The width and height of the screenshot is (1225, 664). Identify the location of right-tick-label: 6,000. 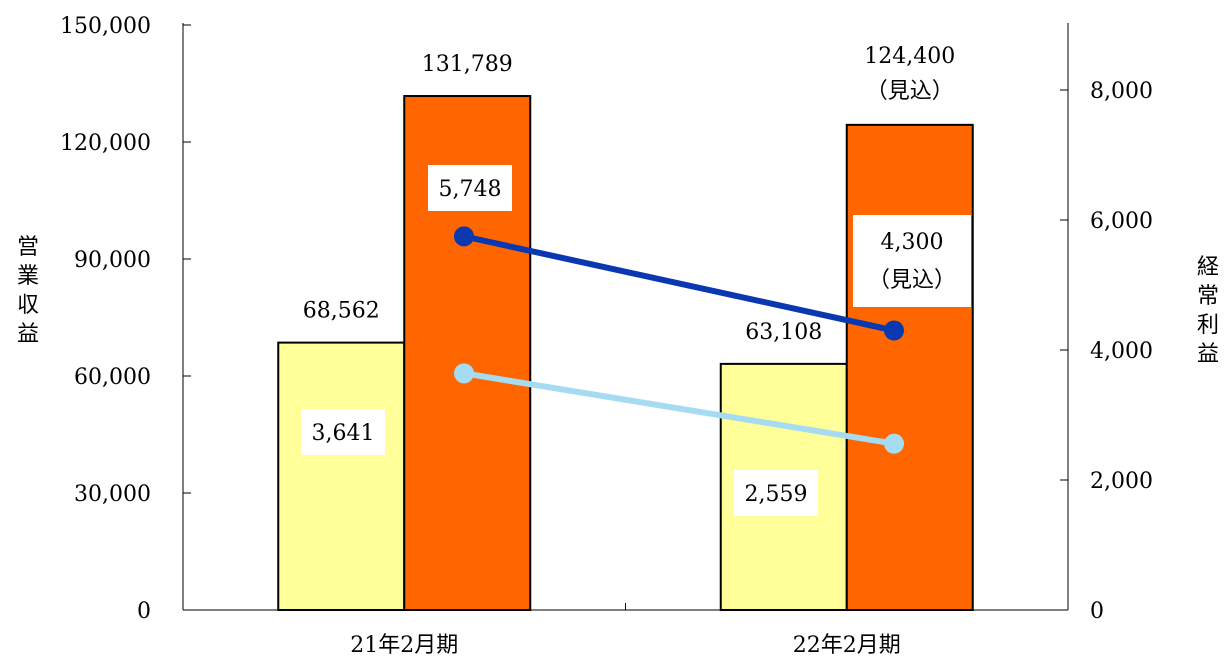
(1121, 221).